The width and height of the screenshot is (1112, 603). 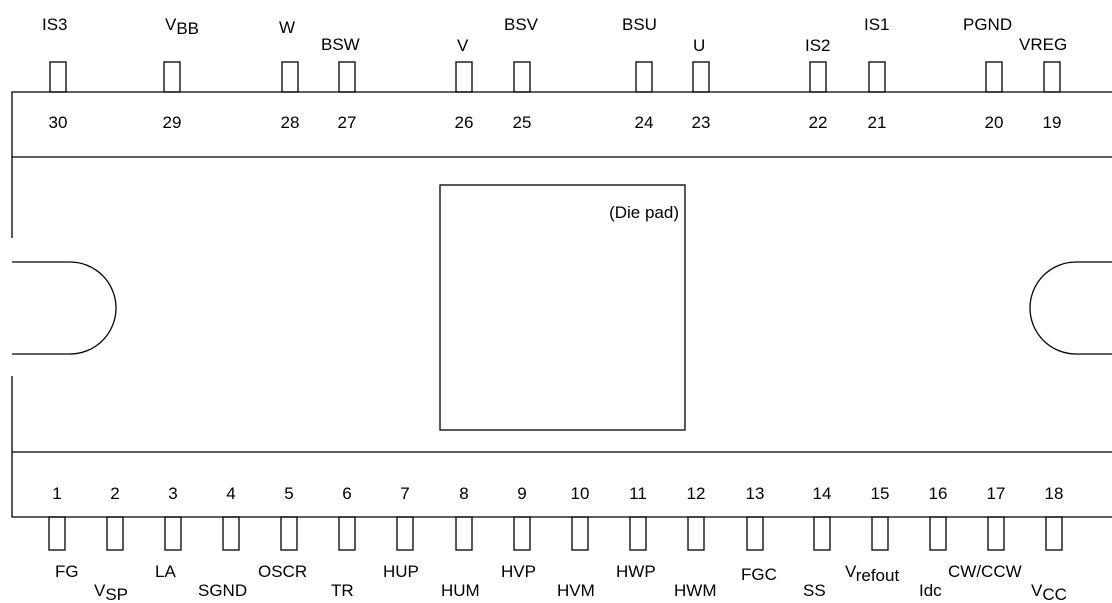 I want to click on bottom-pin: 14 SS, so click(x=817, y=542).